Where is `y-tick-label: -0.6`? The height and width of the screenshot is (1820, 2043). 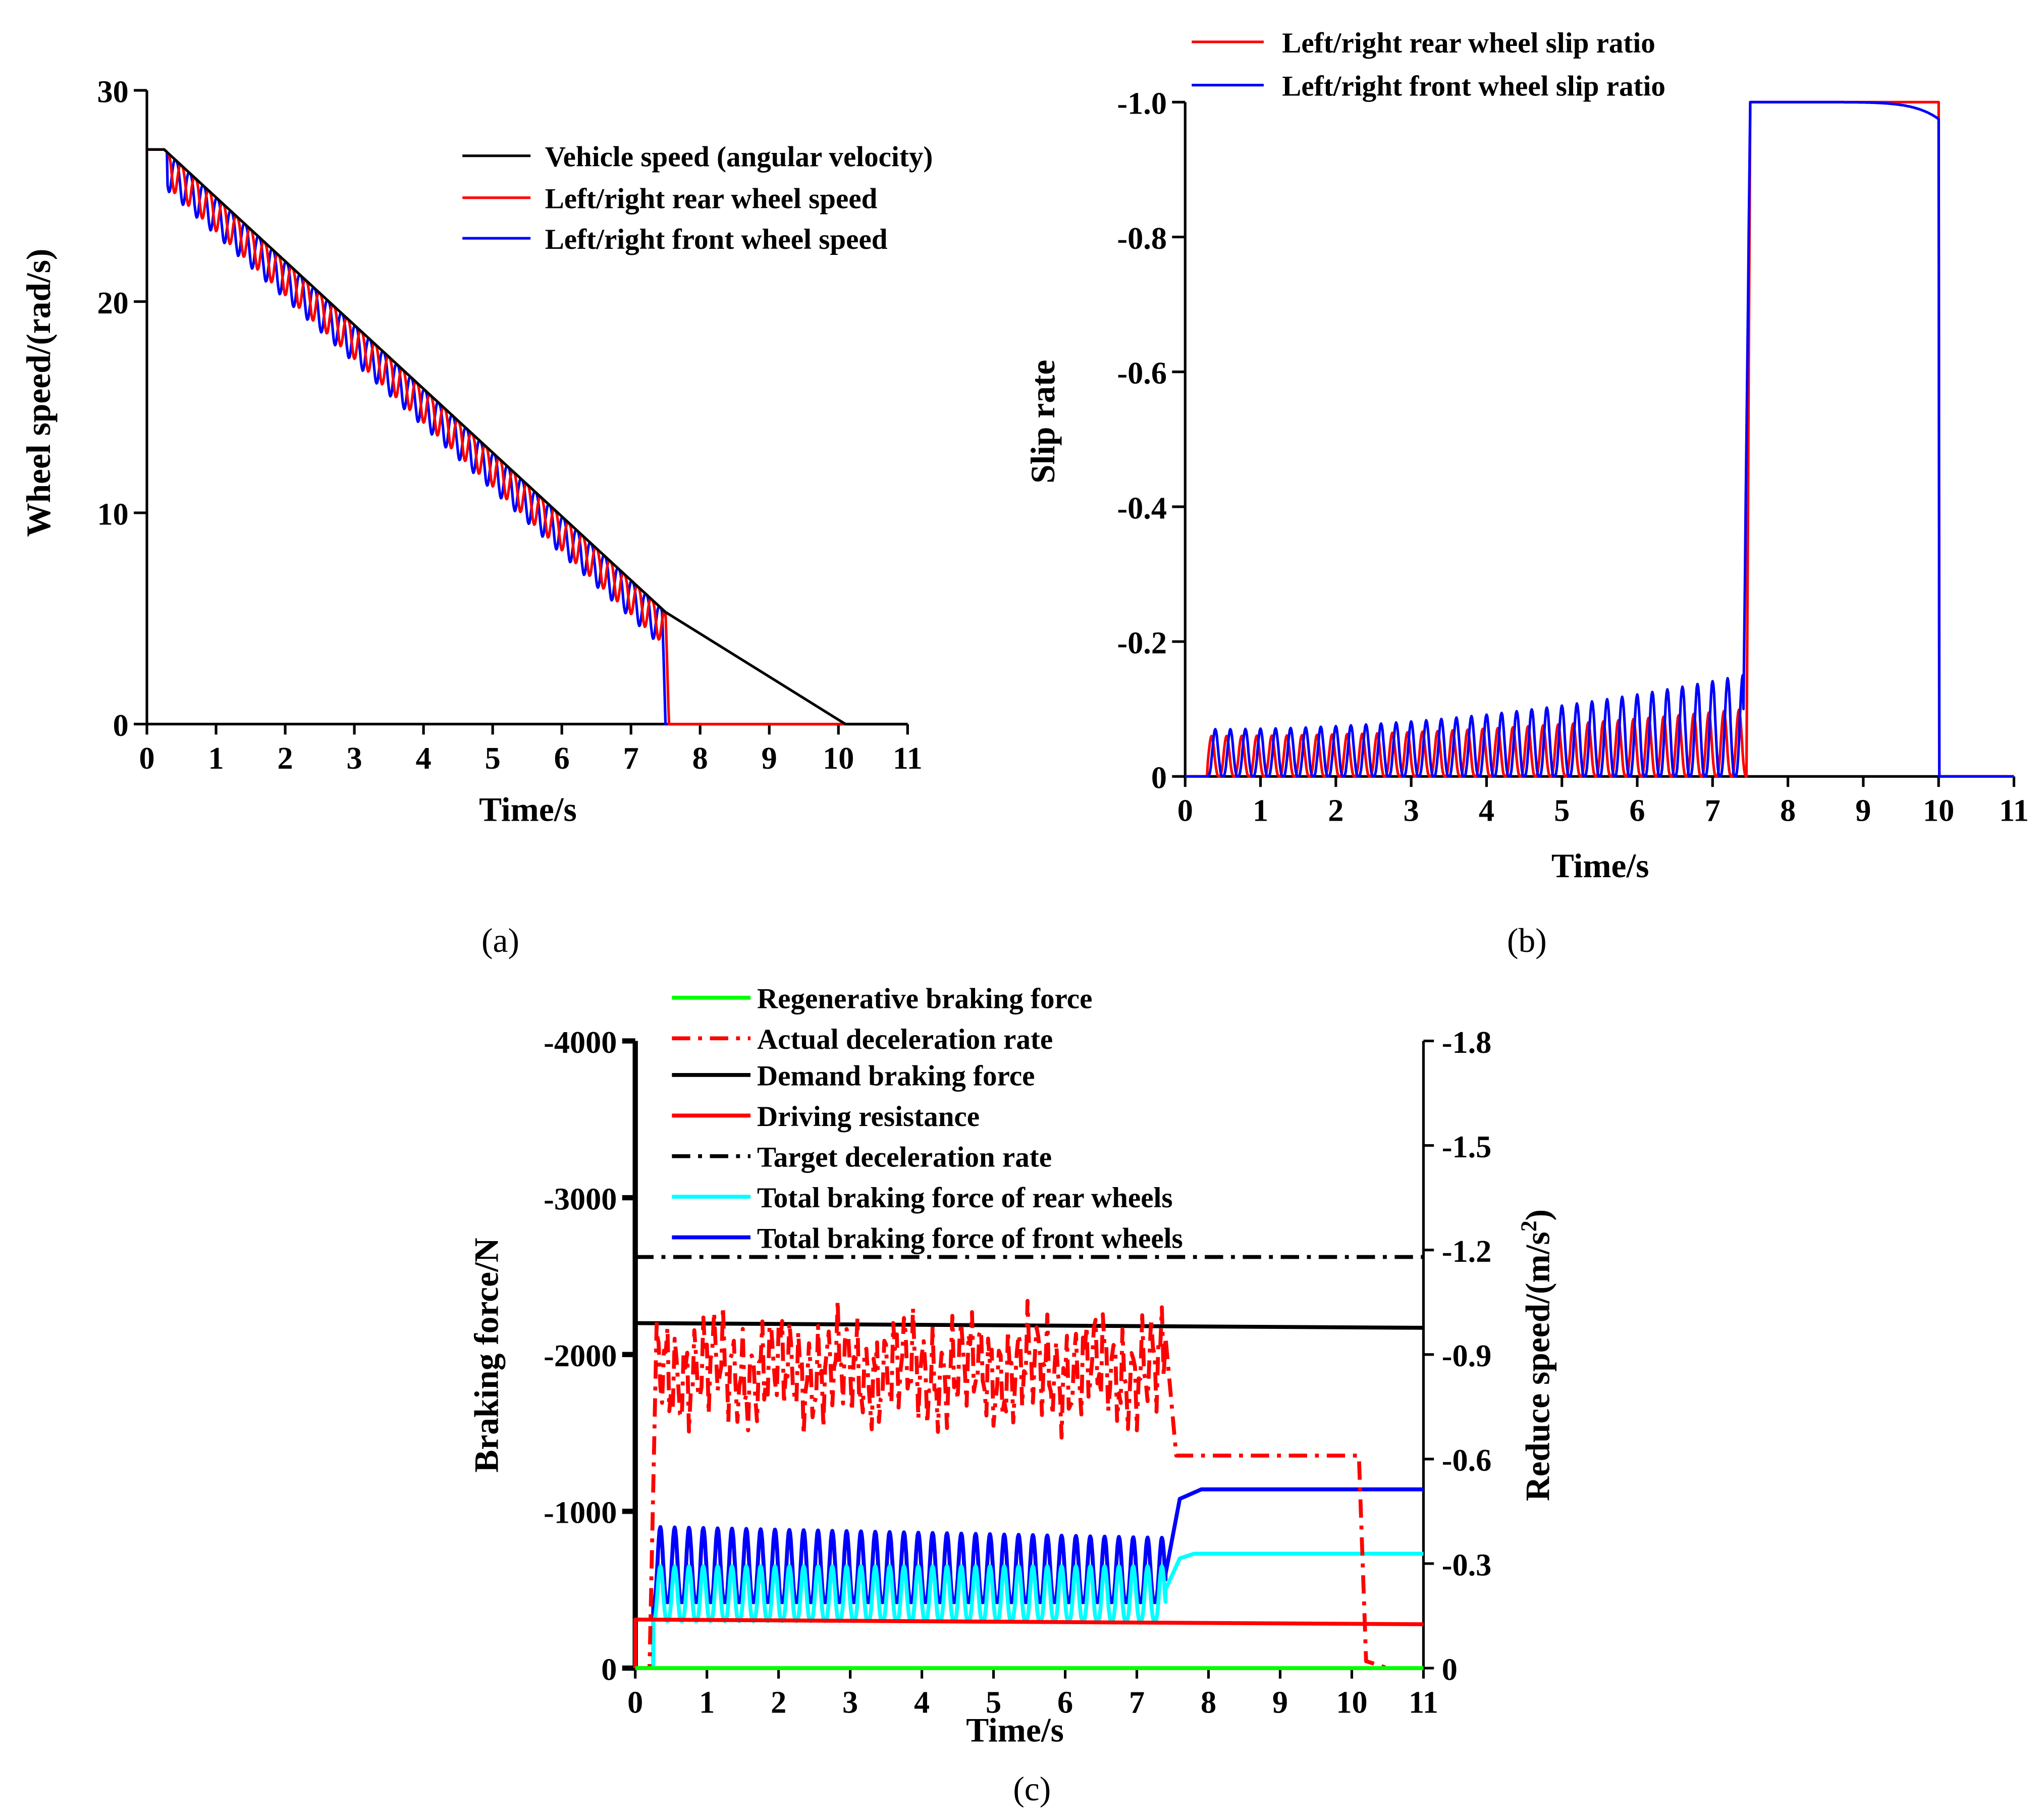
y-tick-label: -0.6 is located at coordinates (1142, 373).